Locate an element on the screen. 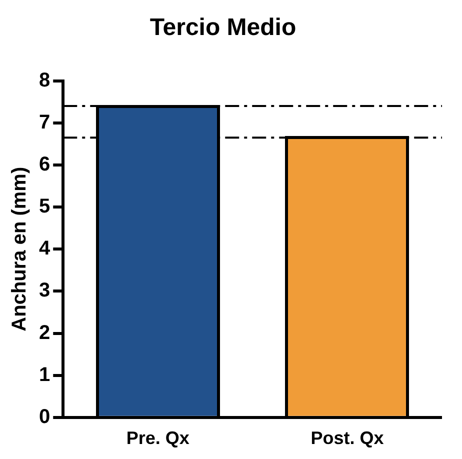 The image size is (462, 459). x-tick-label: Post. Qx is located at coordinates (347, 438).